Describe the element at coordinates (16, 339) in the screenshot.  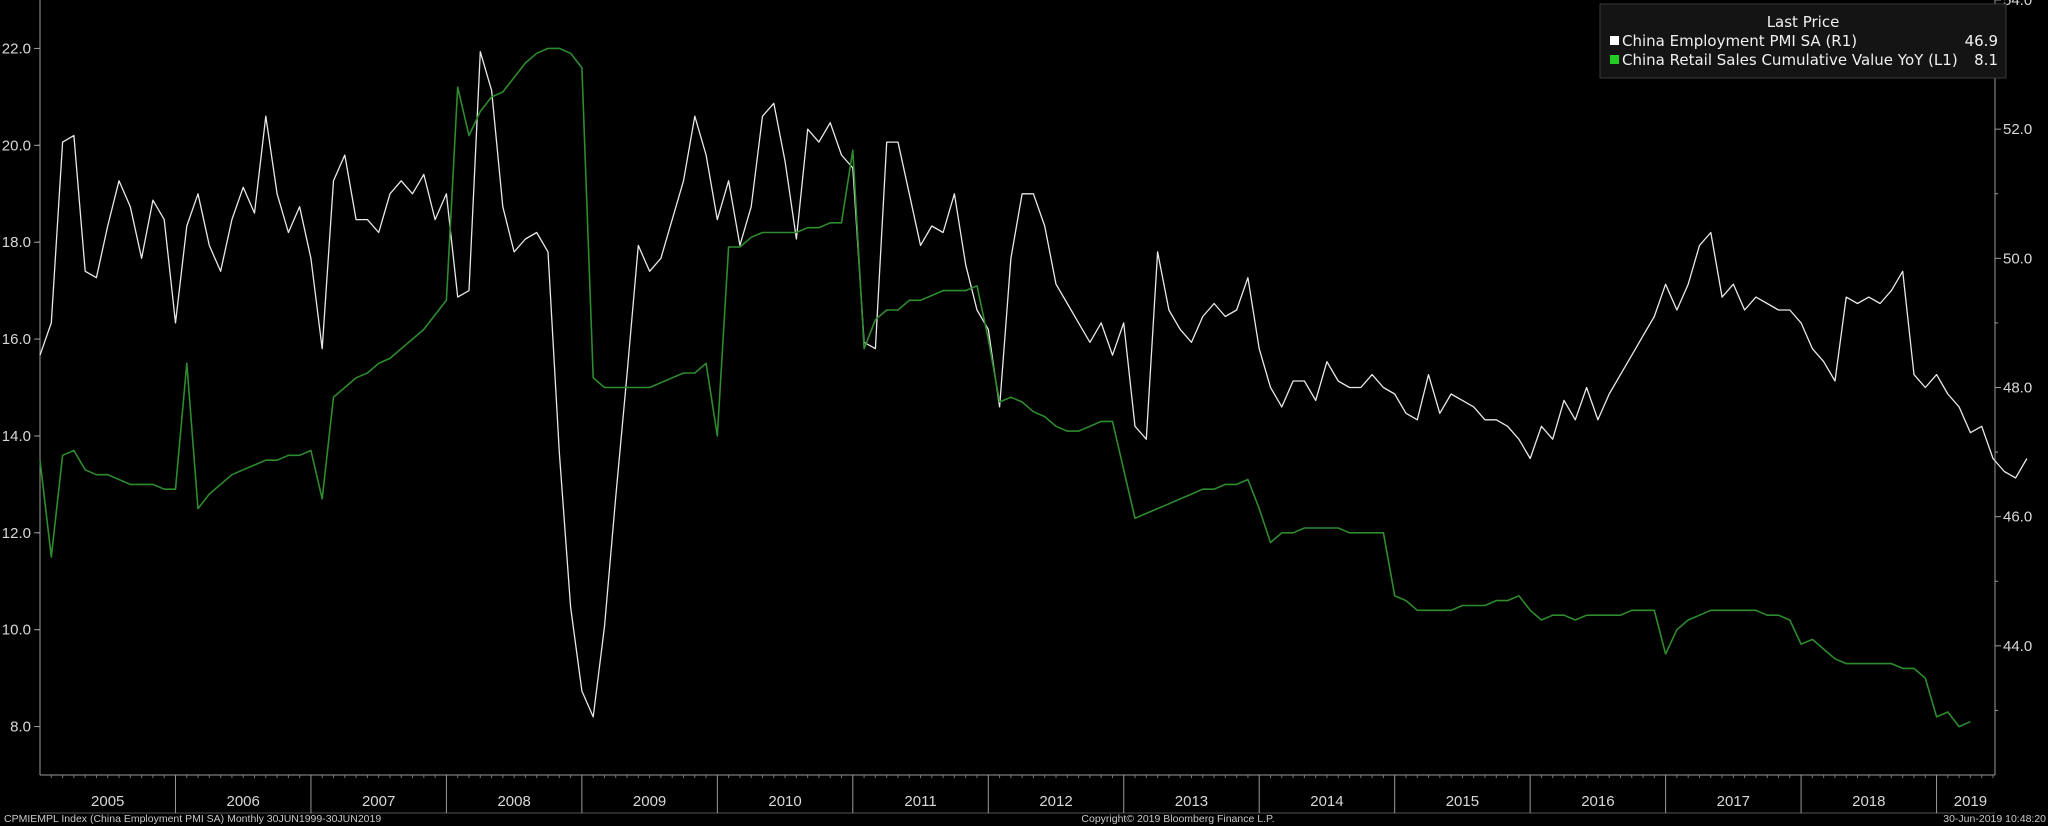
I see `left-tick-label: 16.0` at that location.